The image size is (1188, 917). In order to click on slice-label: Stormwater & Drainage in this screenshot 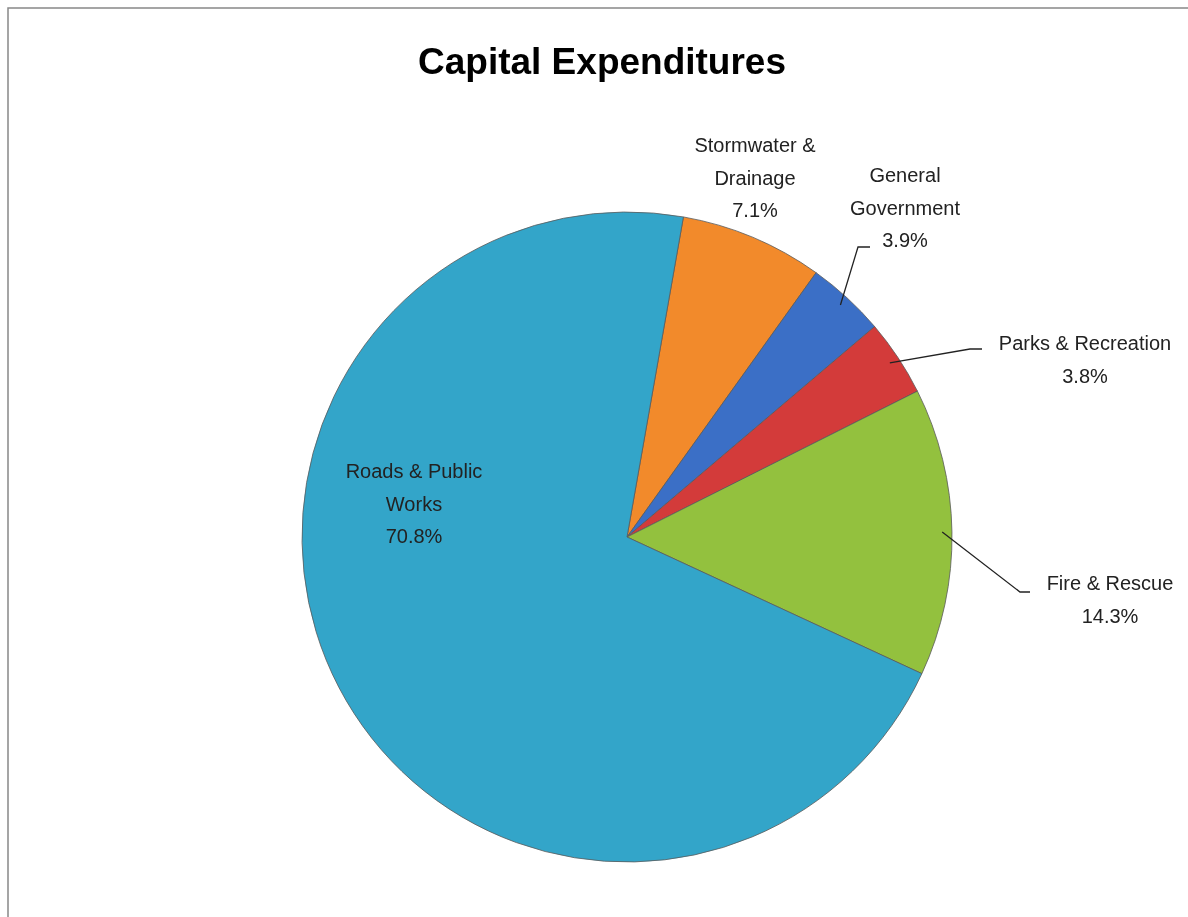, I will do `click(755, 161)`.